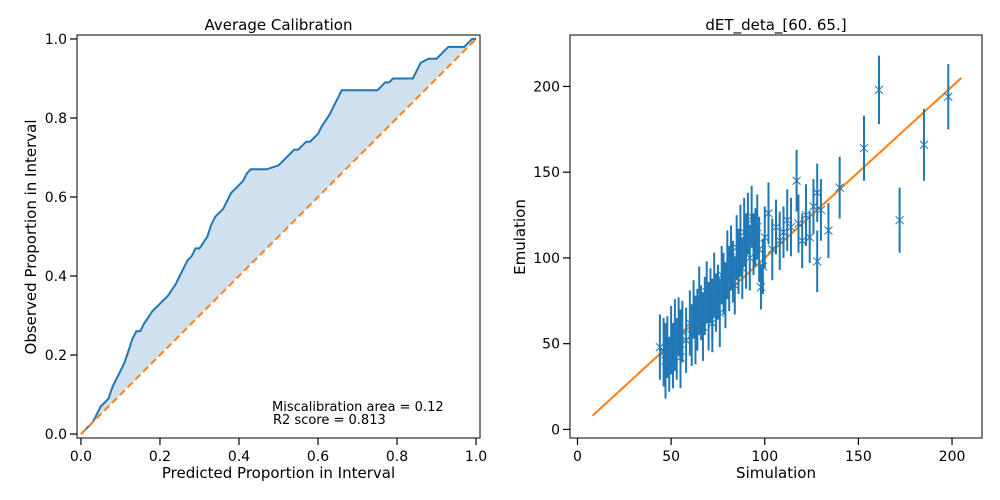 This screenshot has width=1000, height=500. Describe the element at coordinates (775, 25) in the screenshot. I see `emulation-title: dET_deta_[60. 65.]` at that location.